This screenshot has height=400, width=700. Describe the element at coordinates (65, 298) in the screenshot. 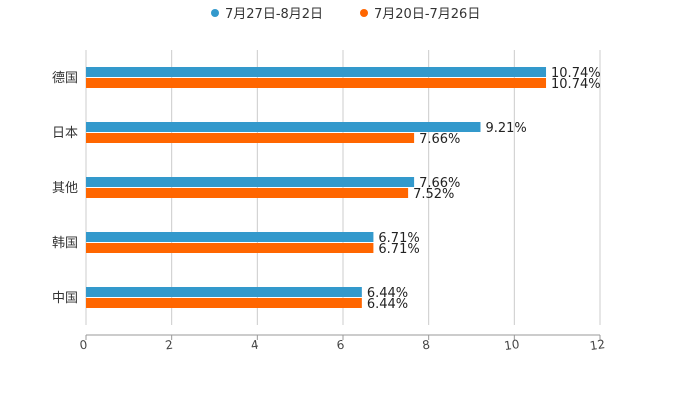

I see `category-label: 中国` at that location.